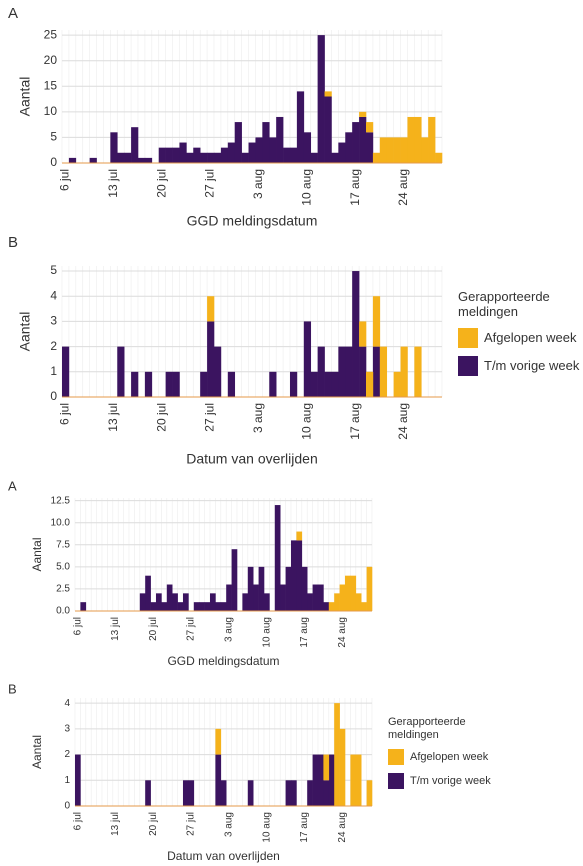  Describe the element at coordinates (51, 111) in the screenshot. I see `y-tick-label: 10` at that location.